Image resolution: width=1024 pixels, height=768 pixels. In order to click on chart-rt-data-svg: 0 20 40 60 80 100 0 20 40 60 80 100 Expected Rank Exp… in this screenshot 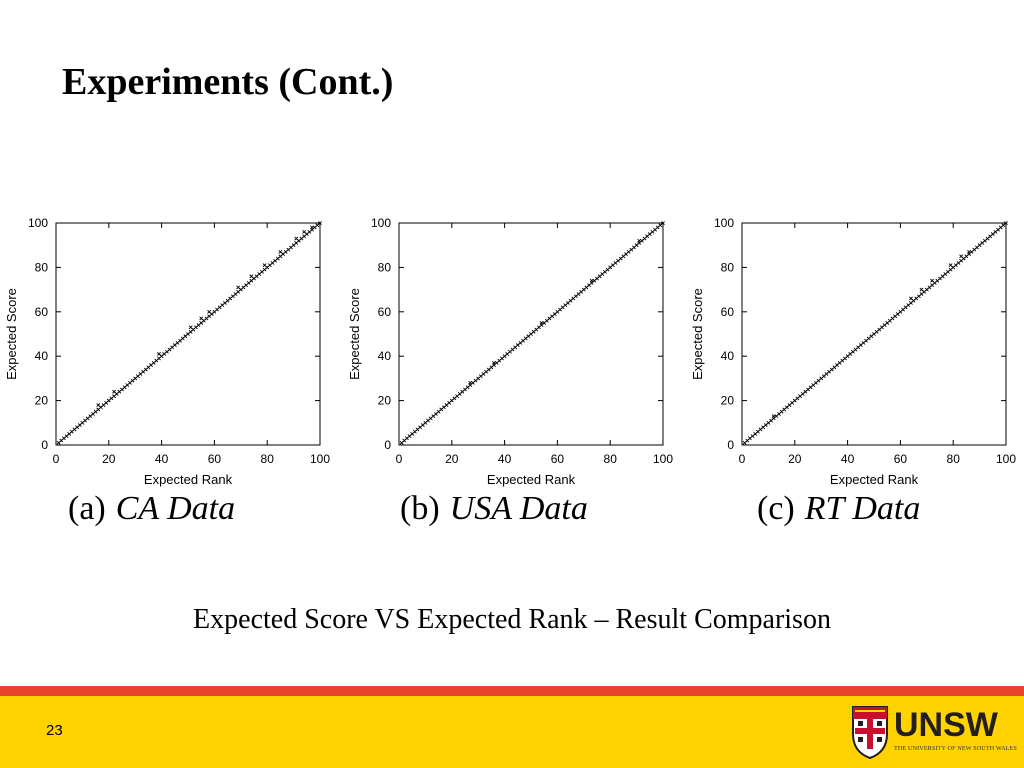, I will do `click(853, 351)`.